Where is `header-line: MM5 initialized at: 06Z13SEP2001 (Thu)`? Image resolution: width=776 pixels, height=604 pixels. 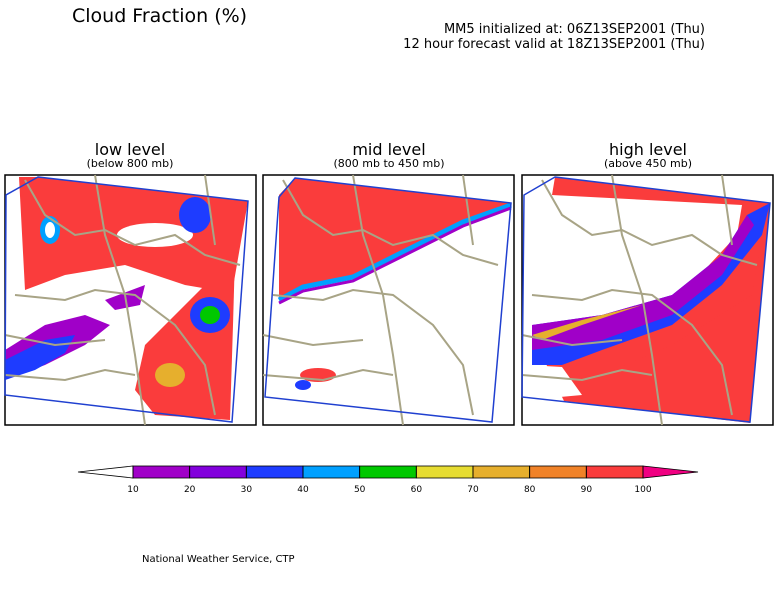 header-line: MM5 initialized at: 06Z13SEP2001 (Thu) is located at coordinates (574, 29).